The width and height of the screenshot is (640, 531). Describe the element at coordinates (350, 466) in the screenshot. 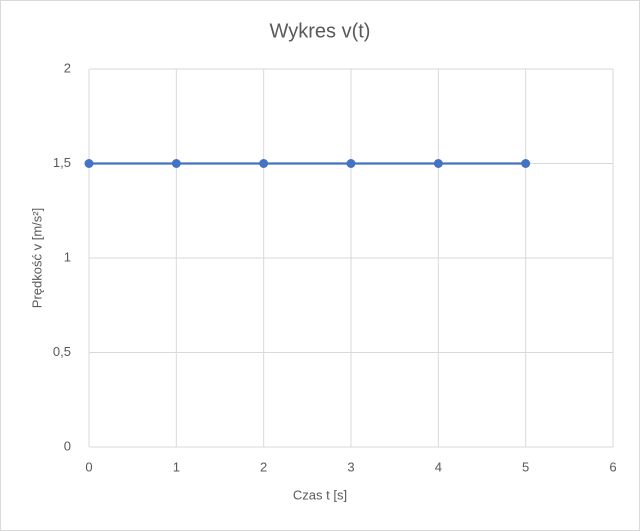

I see `x-tick-label: 3` at that location.